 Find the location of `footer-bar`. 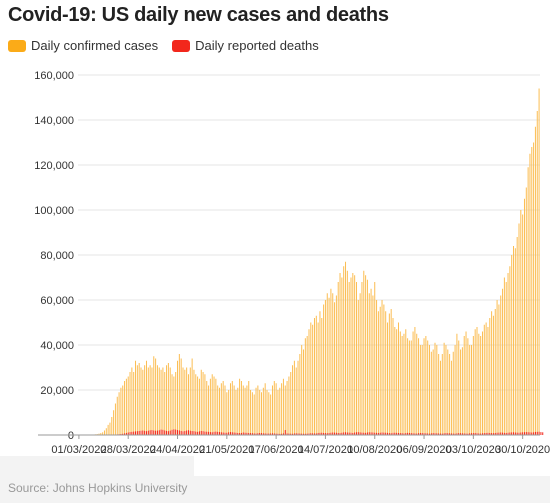

footer-bar is located at coordinates (275, 489).